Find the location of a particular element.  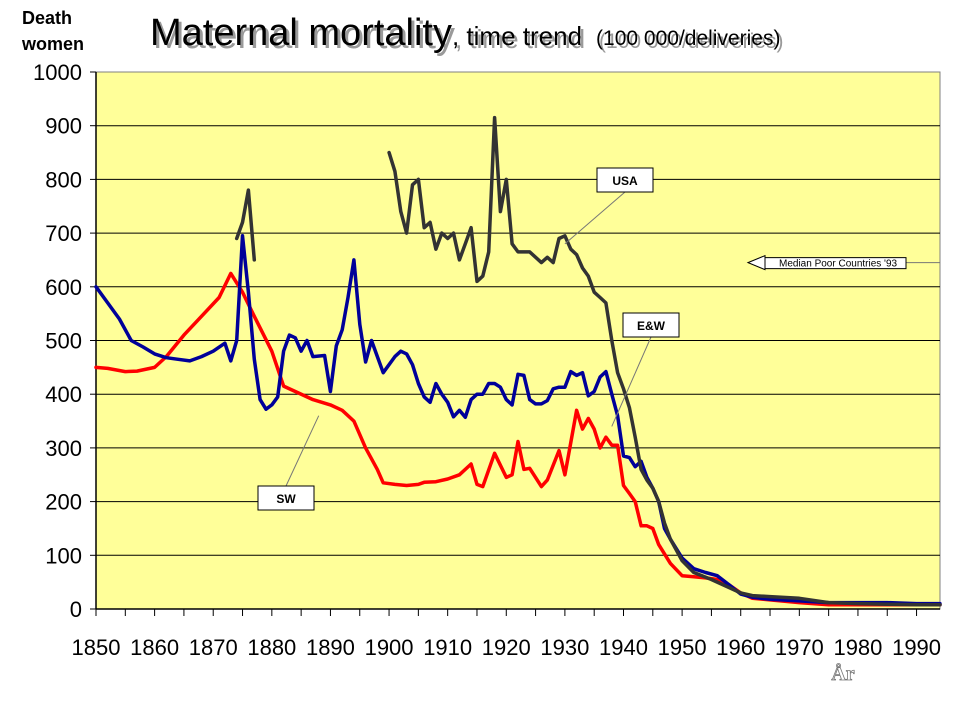

x-tick-label: 1970 is located at coordinates (799, 647).